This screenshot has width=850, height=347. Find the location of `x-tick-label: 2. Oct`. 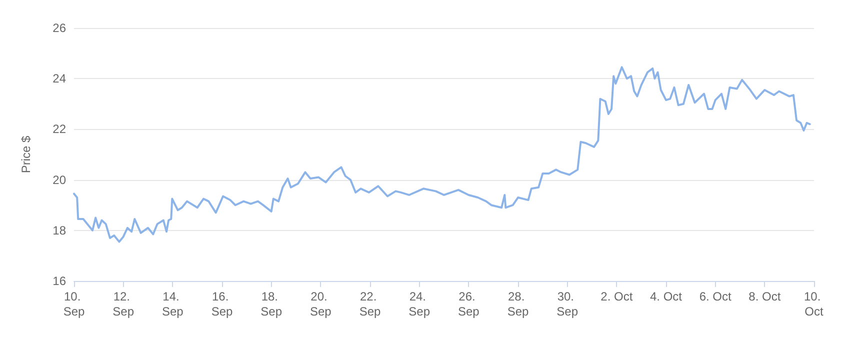

x-tick-label: 2. Oct is located at coordinates (617, 297).